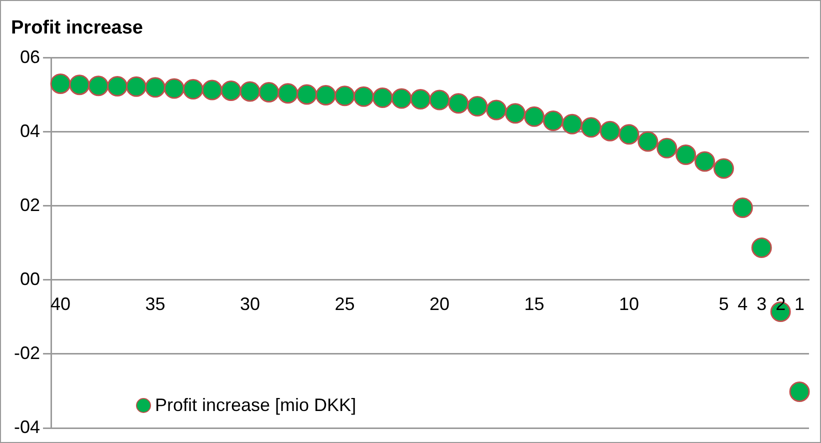 The width and height of the screenshot is (821, 443). Describe the element at coordinates (439, 304) in the screenshot. I see `x-tick-label: 20` at that location.